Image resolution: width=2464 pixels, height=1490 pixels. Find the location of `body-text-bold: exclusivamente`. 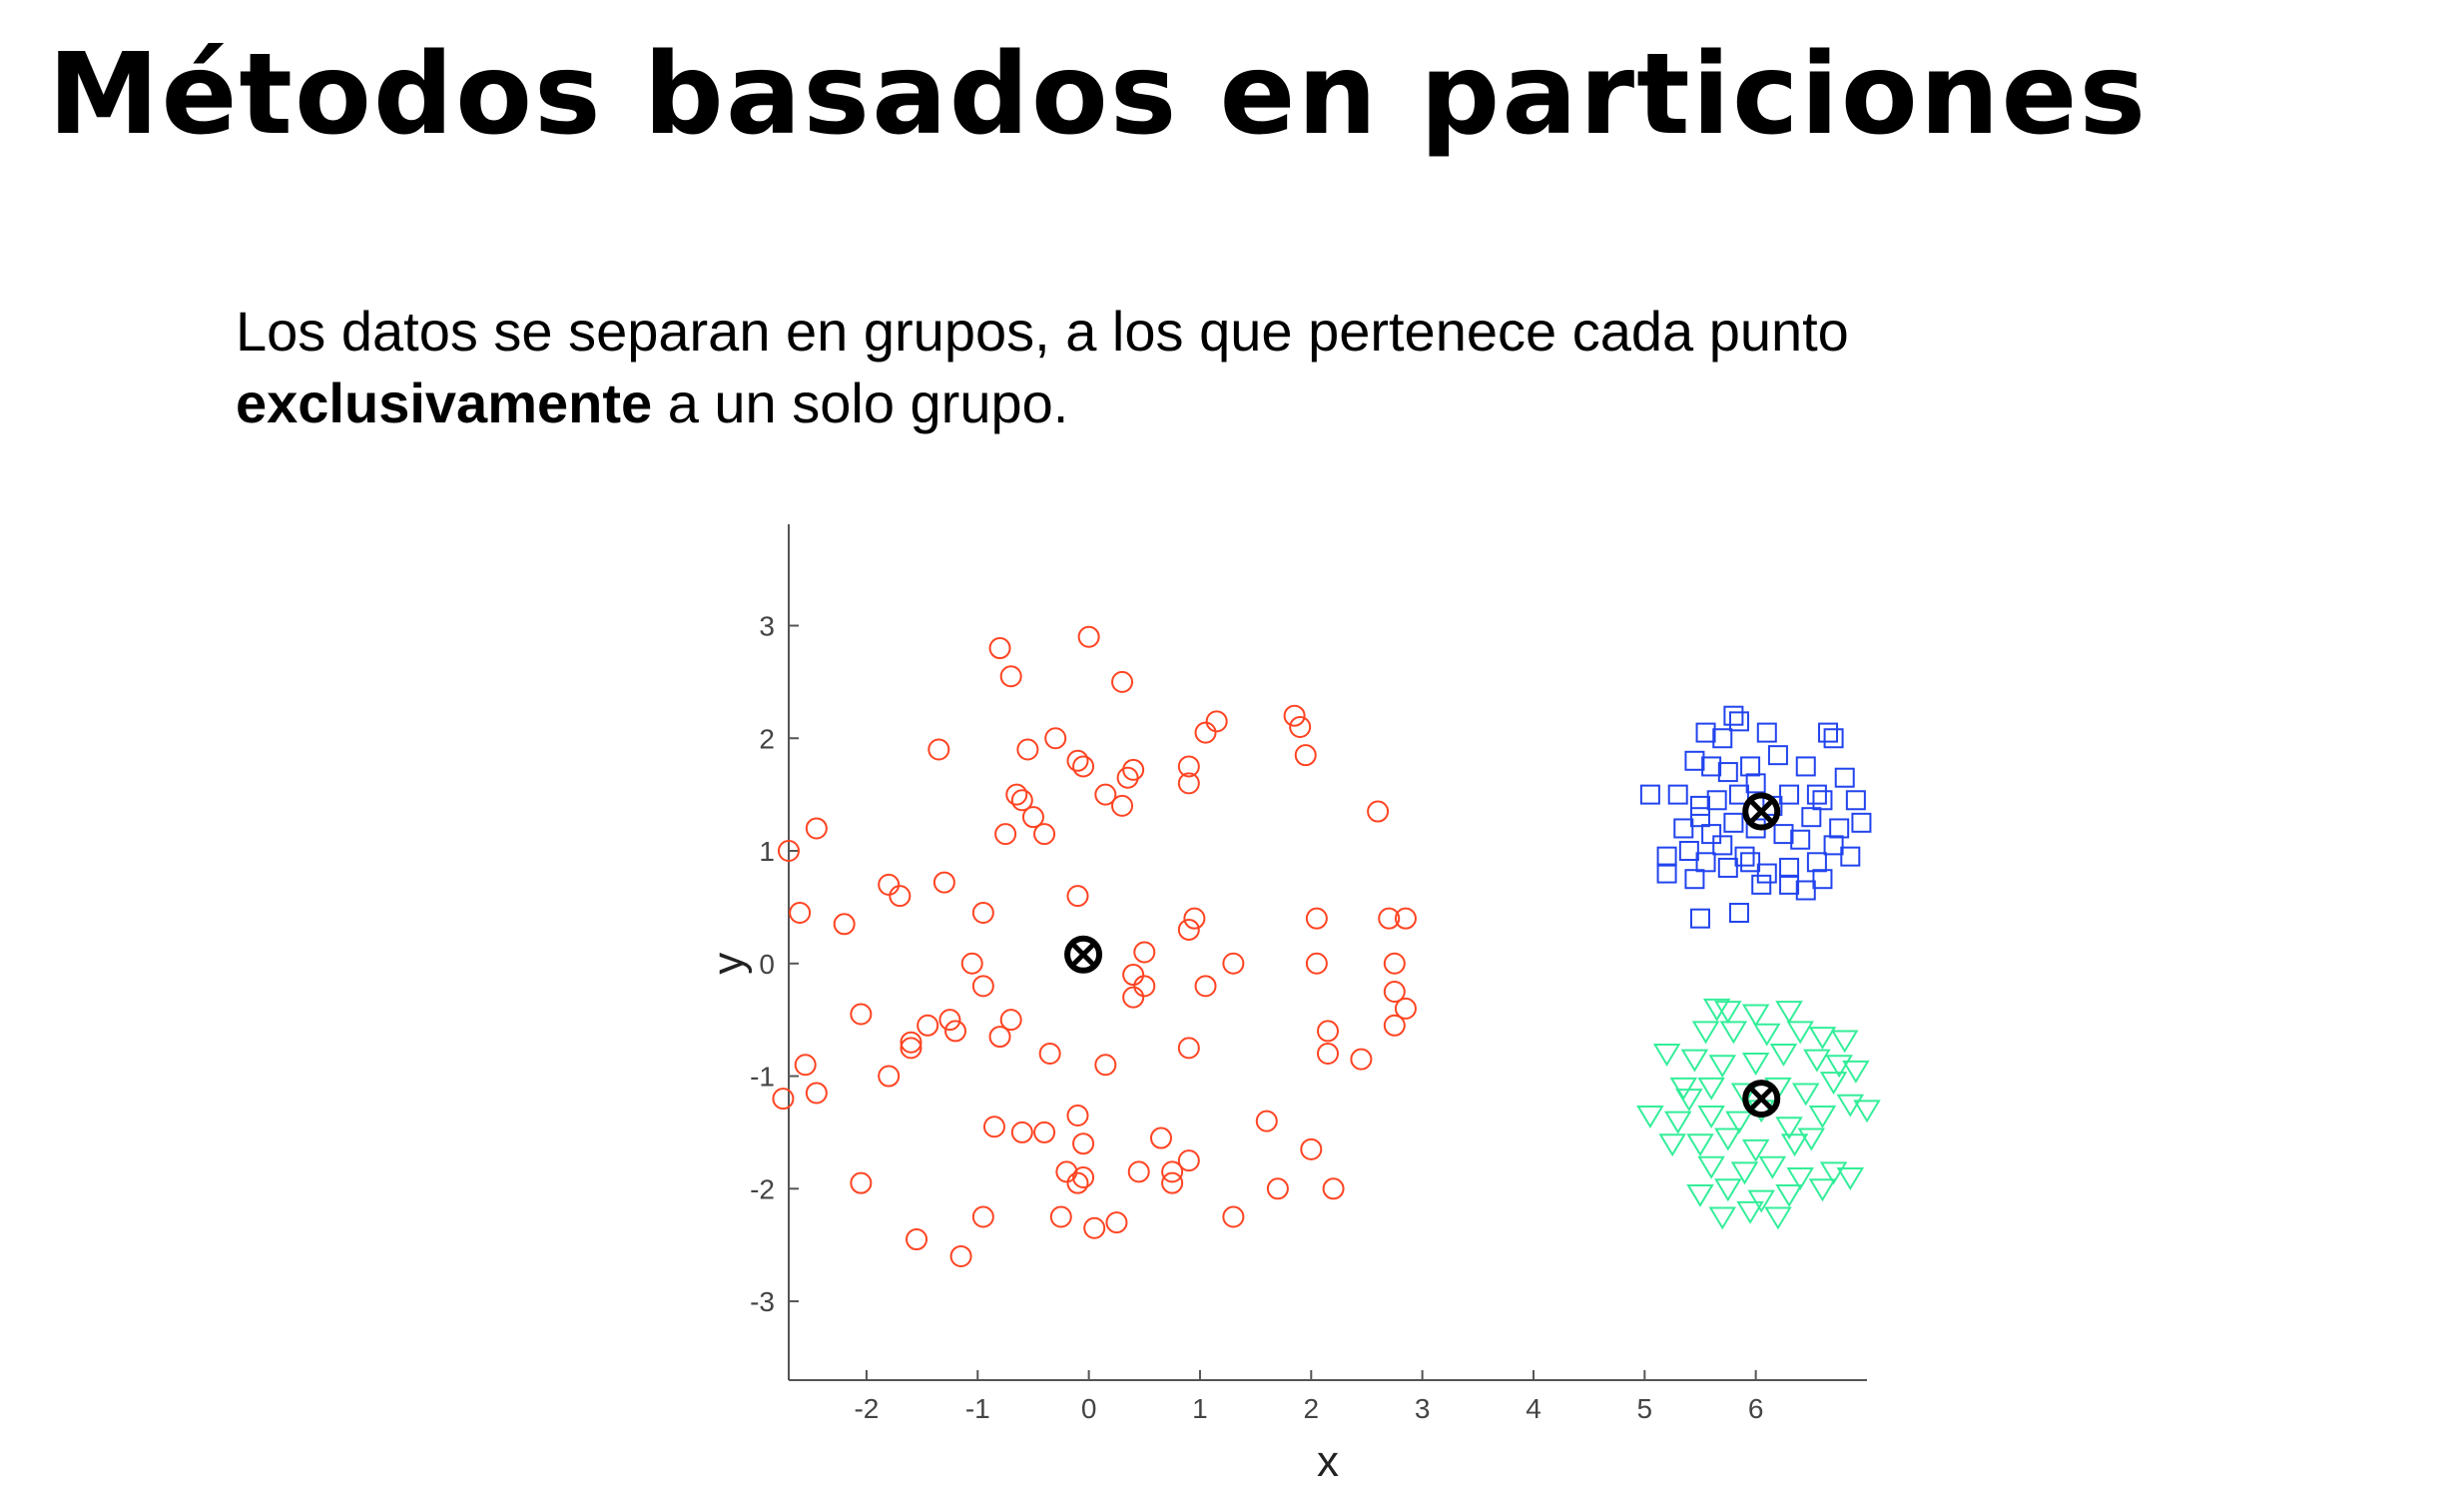

body-text-bold: exclusivamente is located at coordinates (444, 403).